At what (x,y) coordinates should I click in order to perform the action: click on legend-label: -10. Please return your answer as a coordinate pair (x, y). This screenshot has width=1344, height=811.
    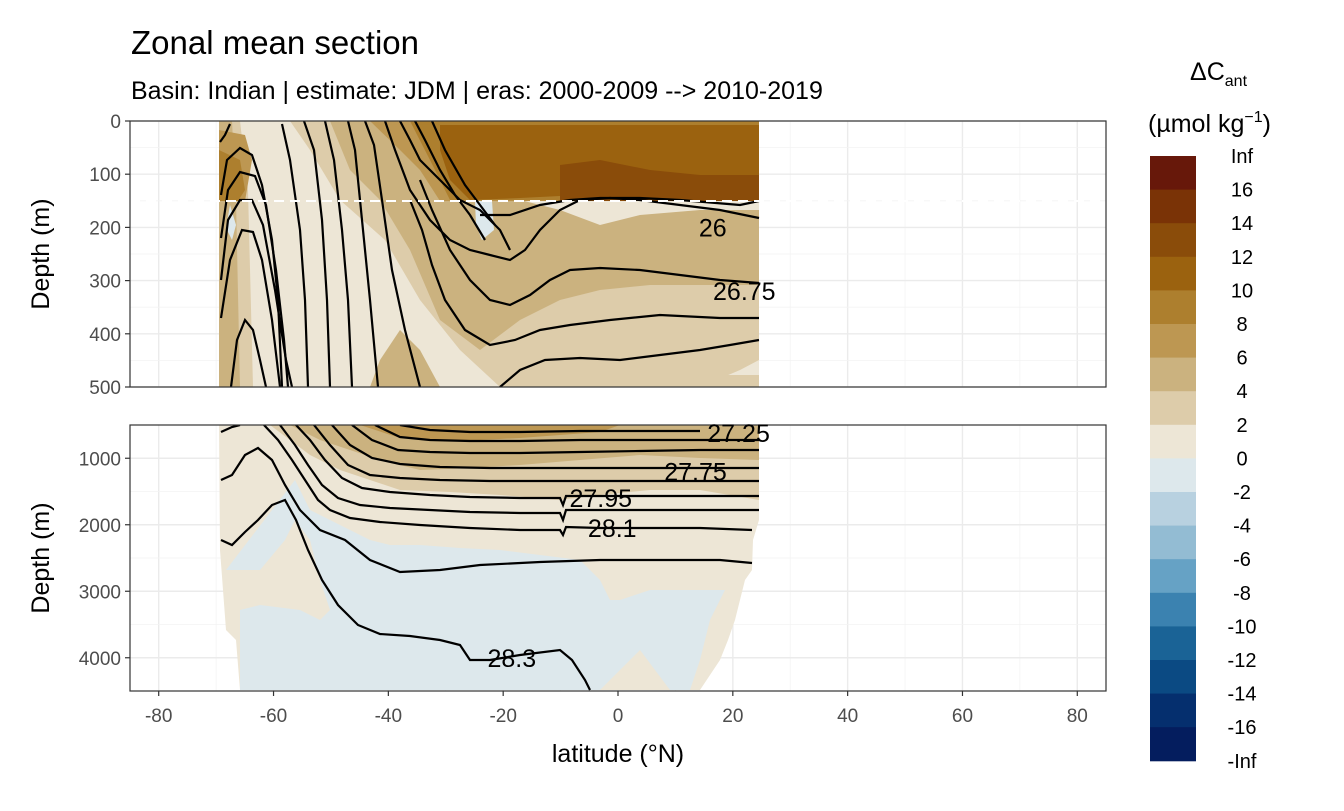
    Looking at the image, I should click on (1242, 627).